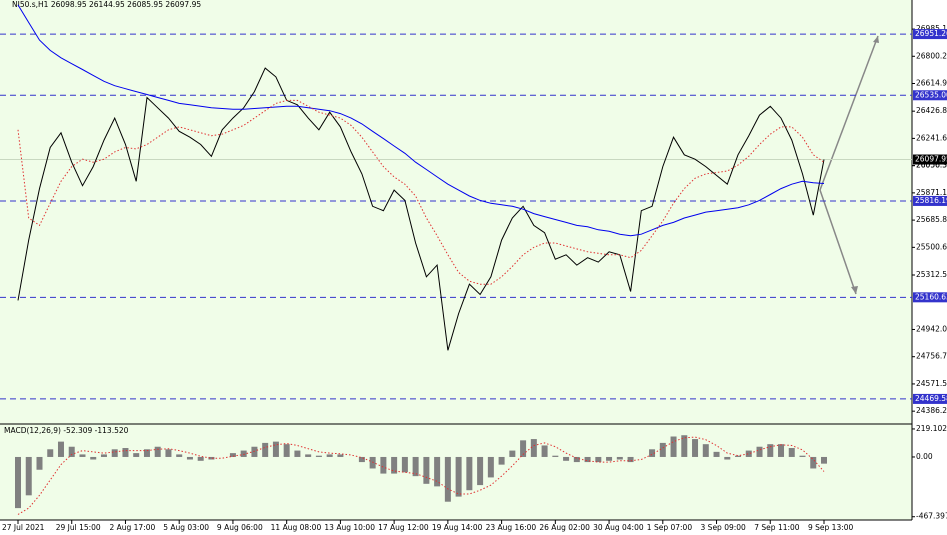  Describe the element at coordinates (66, 430) in the screenshot. I see `macd-label: MACD(12,26,9) -52.309 -113.520` at that location.